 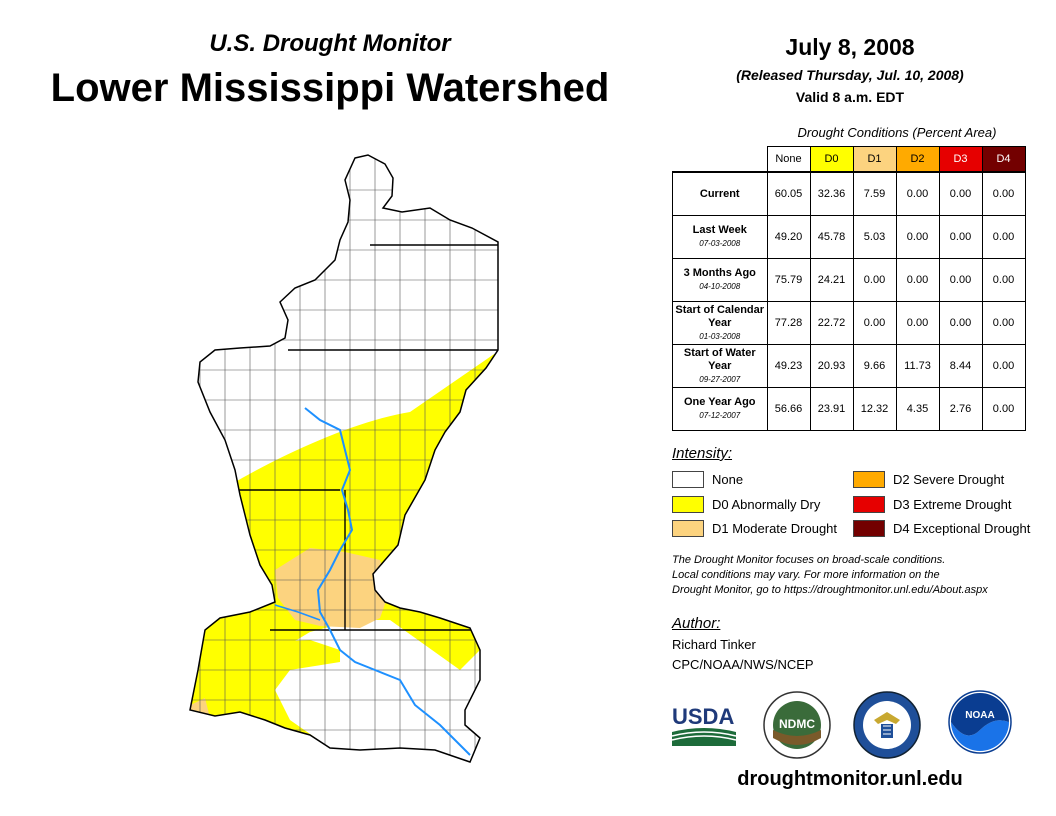 What do you see at coordinates (850, 75) in the screenshot?
I see `release-date: (Released Thursday, Jul. 10, 2008)` at bounding box center [850, 75].